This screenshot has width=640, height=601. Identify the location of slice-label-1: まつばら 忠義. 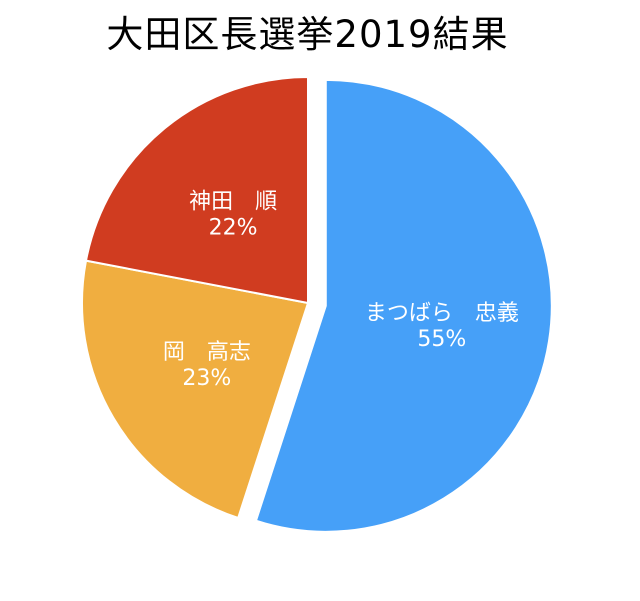
(442, 313).